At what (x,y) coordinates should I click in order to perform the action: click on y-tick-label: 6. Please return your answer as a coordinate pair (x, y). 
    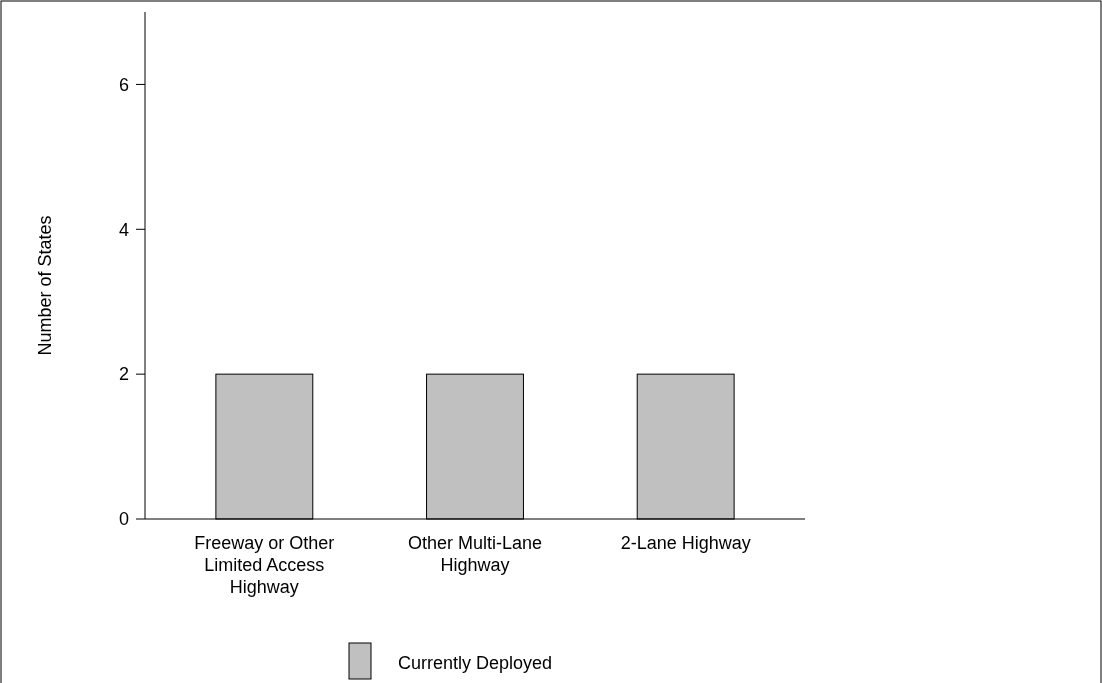
    Looking at the image, I should click on (123, 84).